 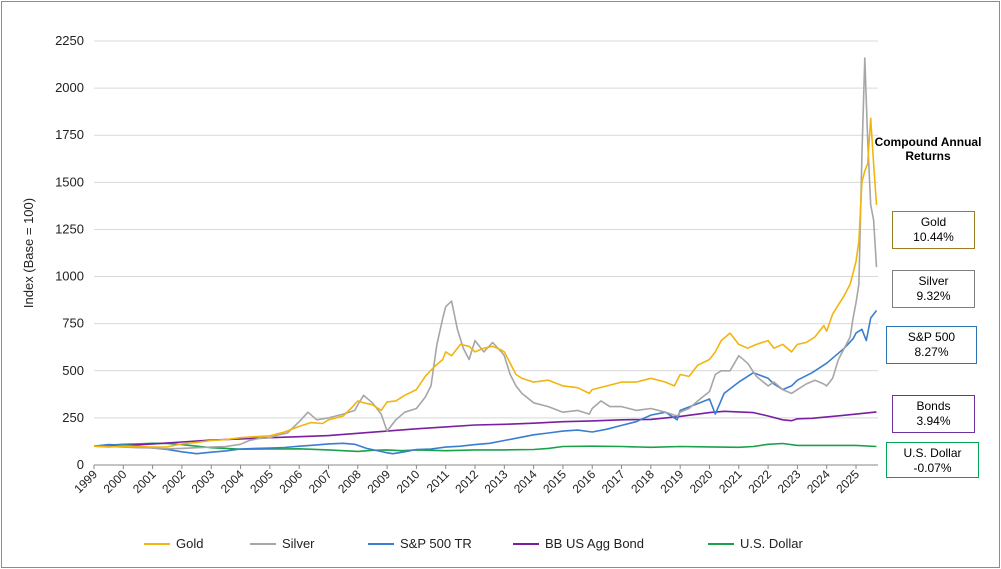 What do you see at coordinates (144, 481) in the screenshot?
I see `x-tick-label: 2001` at bounding box center [144, 481].